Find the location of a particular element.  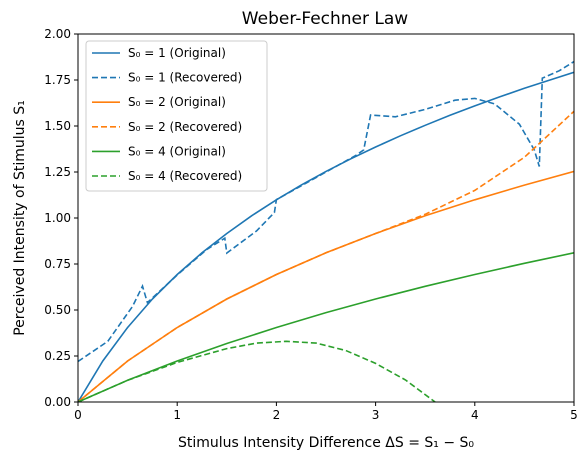

x-tick-label: 1 is located at coordinates (177, 415).